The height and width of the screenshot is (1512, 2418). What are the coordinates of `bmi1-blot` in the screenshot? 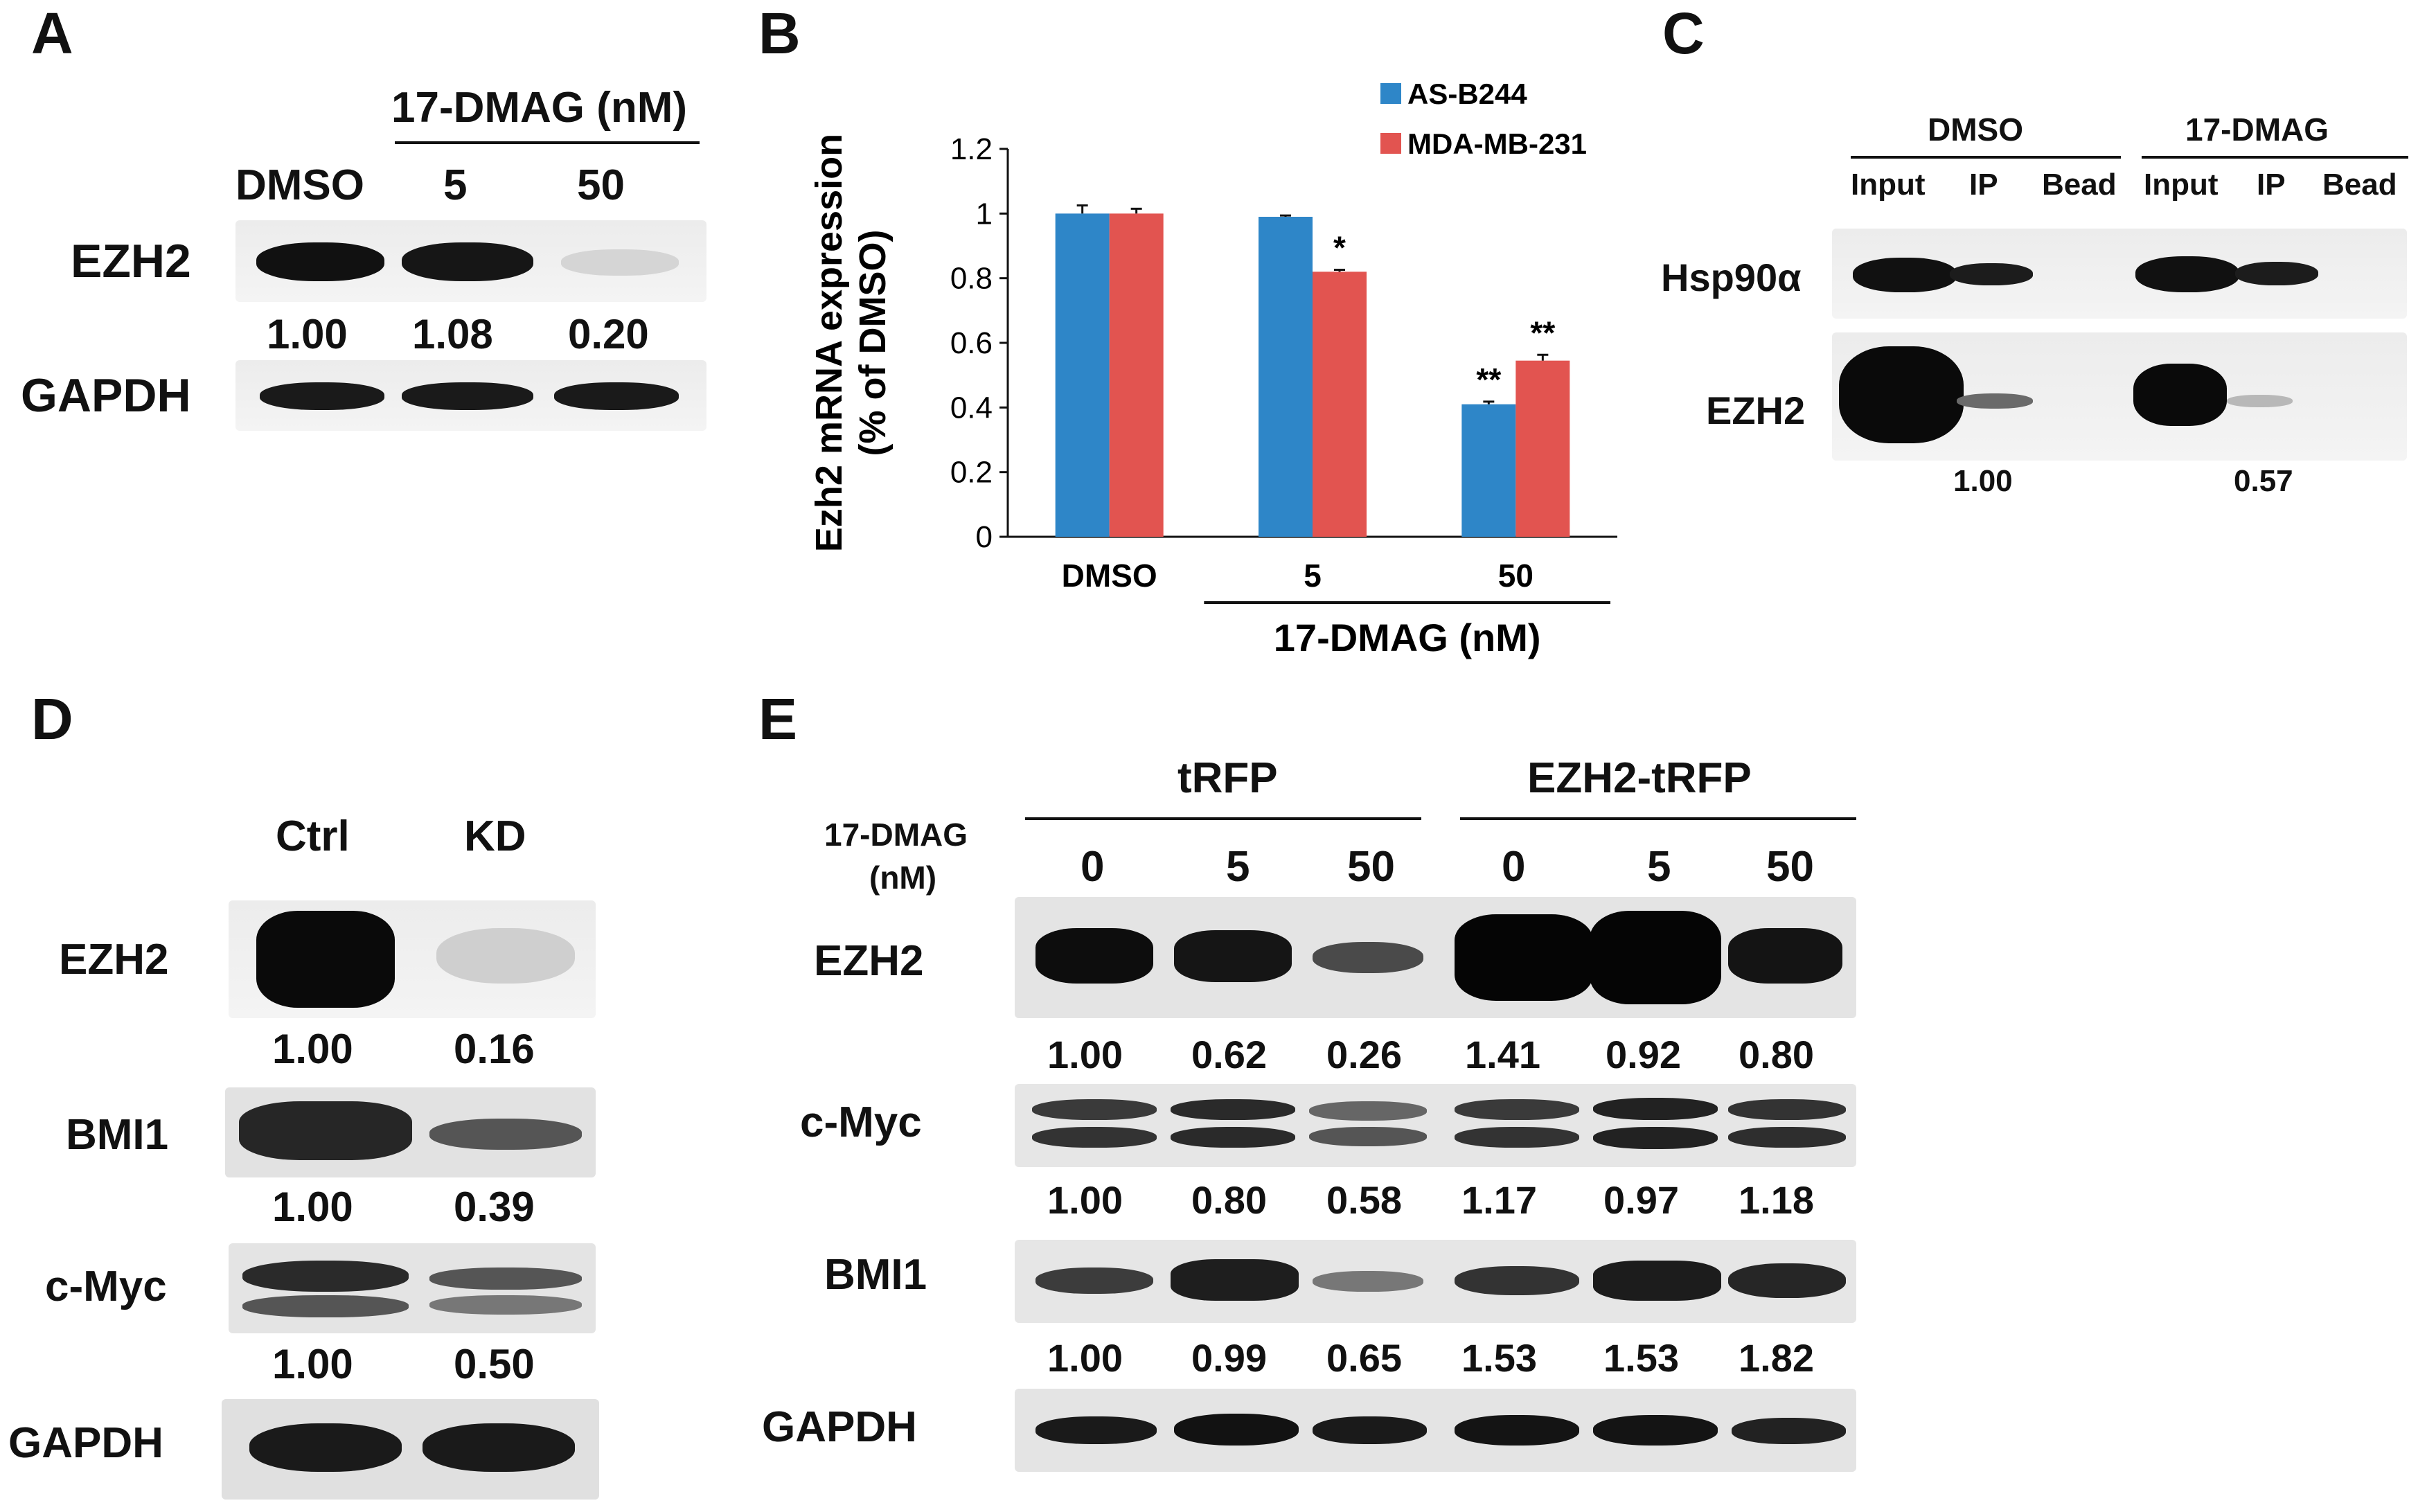 It's located at (1435, 1282).